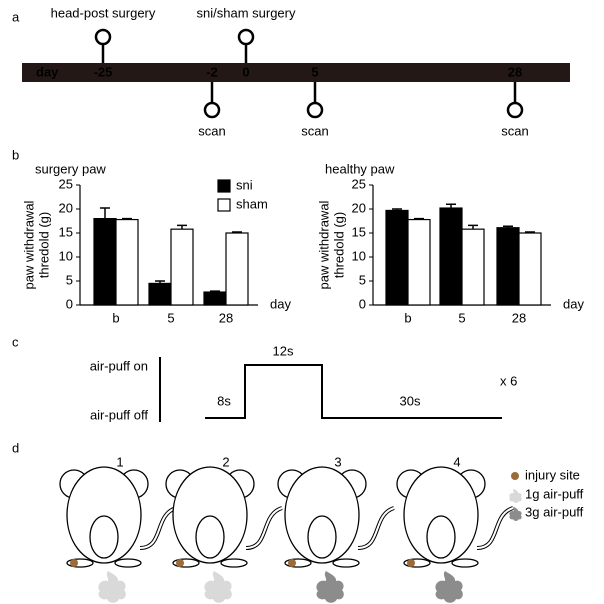 This screenshot has width=604, height=604. What do you see at coordinates (552, 474) in the screenshot?
I see `legend-label: injury site` at bounding box center [552, 474].